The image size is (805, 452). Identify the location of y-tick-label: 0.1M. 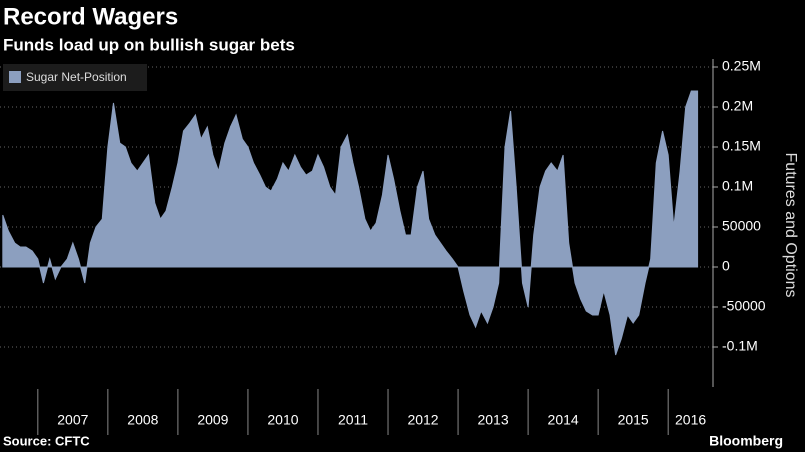
(737, 186).